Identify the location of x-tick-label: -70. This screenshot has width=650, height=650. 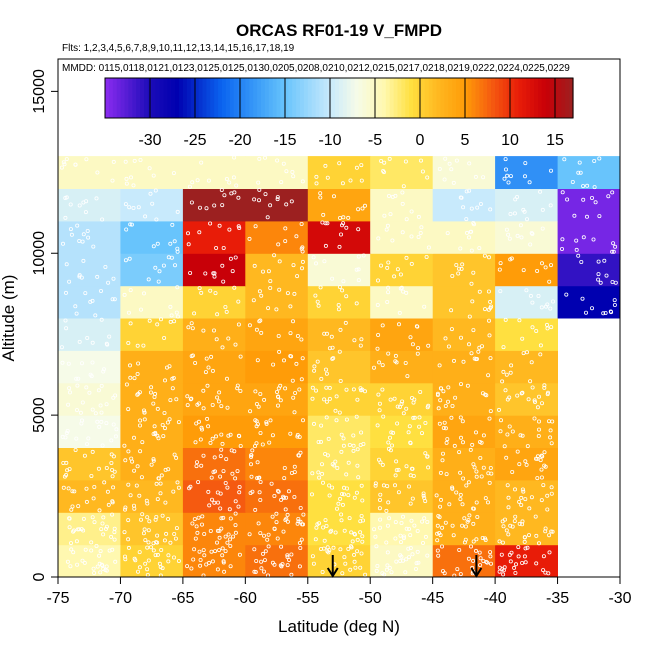
(120, 598).